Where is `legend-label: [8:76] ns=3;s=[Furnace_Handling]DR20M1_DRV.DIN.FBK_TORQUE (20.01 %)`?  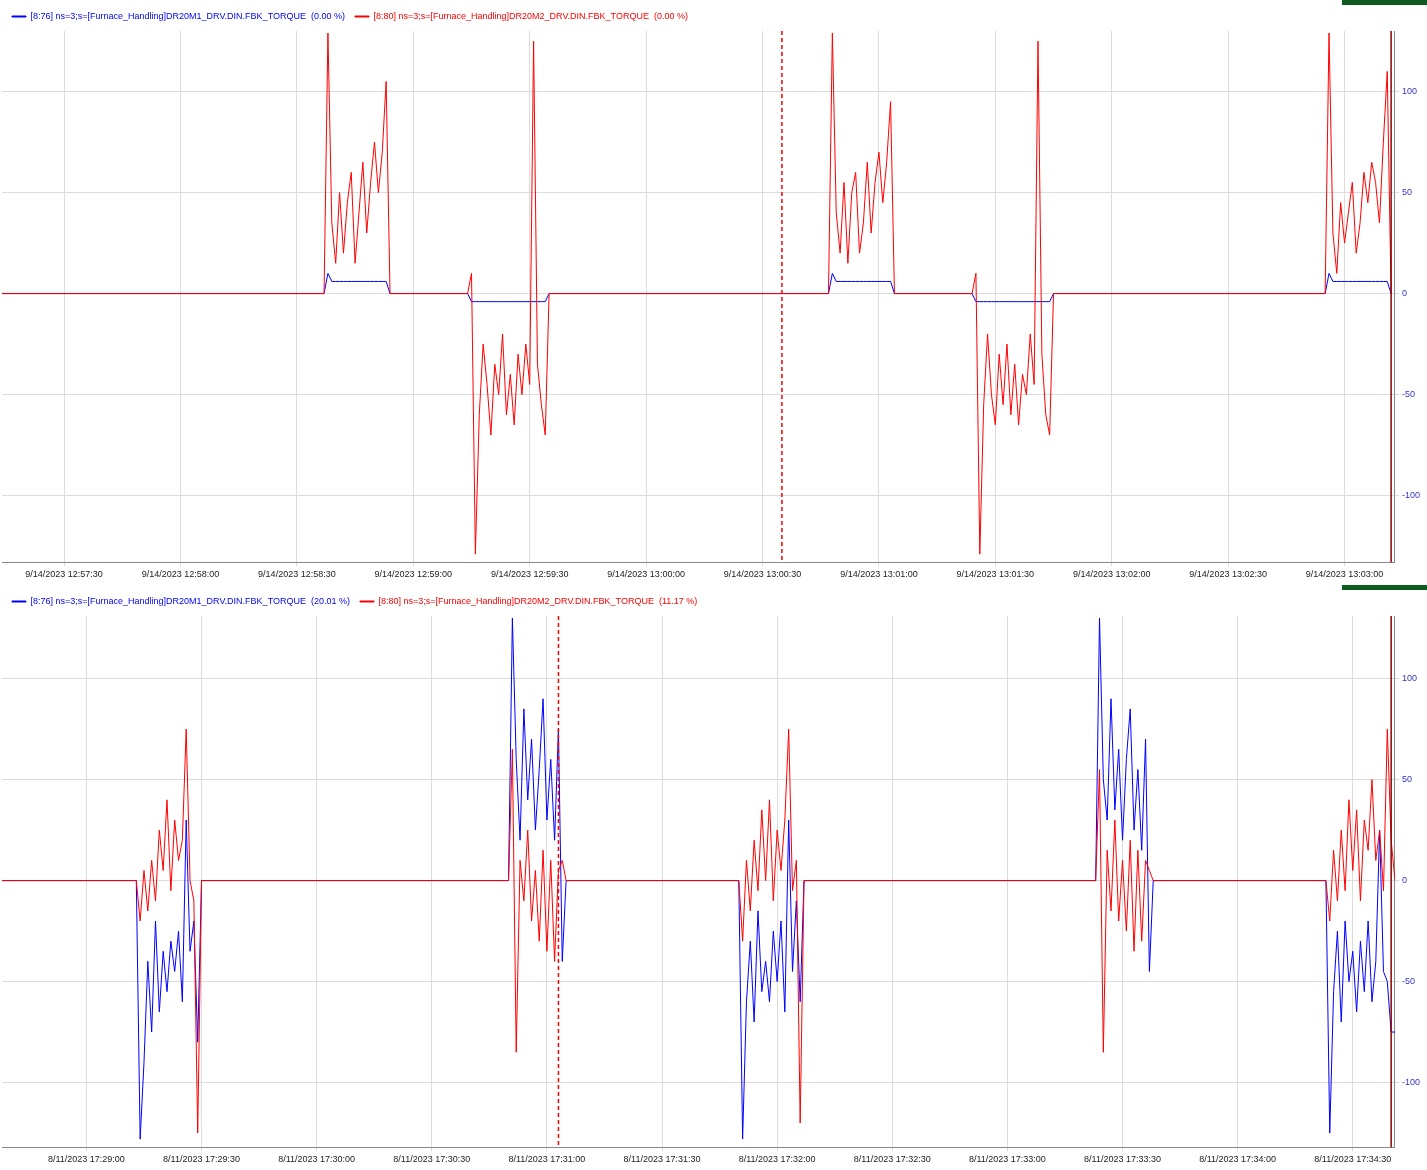 legend-label: [8:76] ns=3;s=[Furnace_Handling]DR20M1_DRV.DIN.FBK_TORQUE (20.01 %) is located at coordinates (190, 600).